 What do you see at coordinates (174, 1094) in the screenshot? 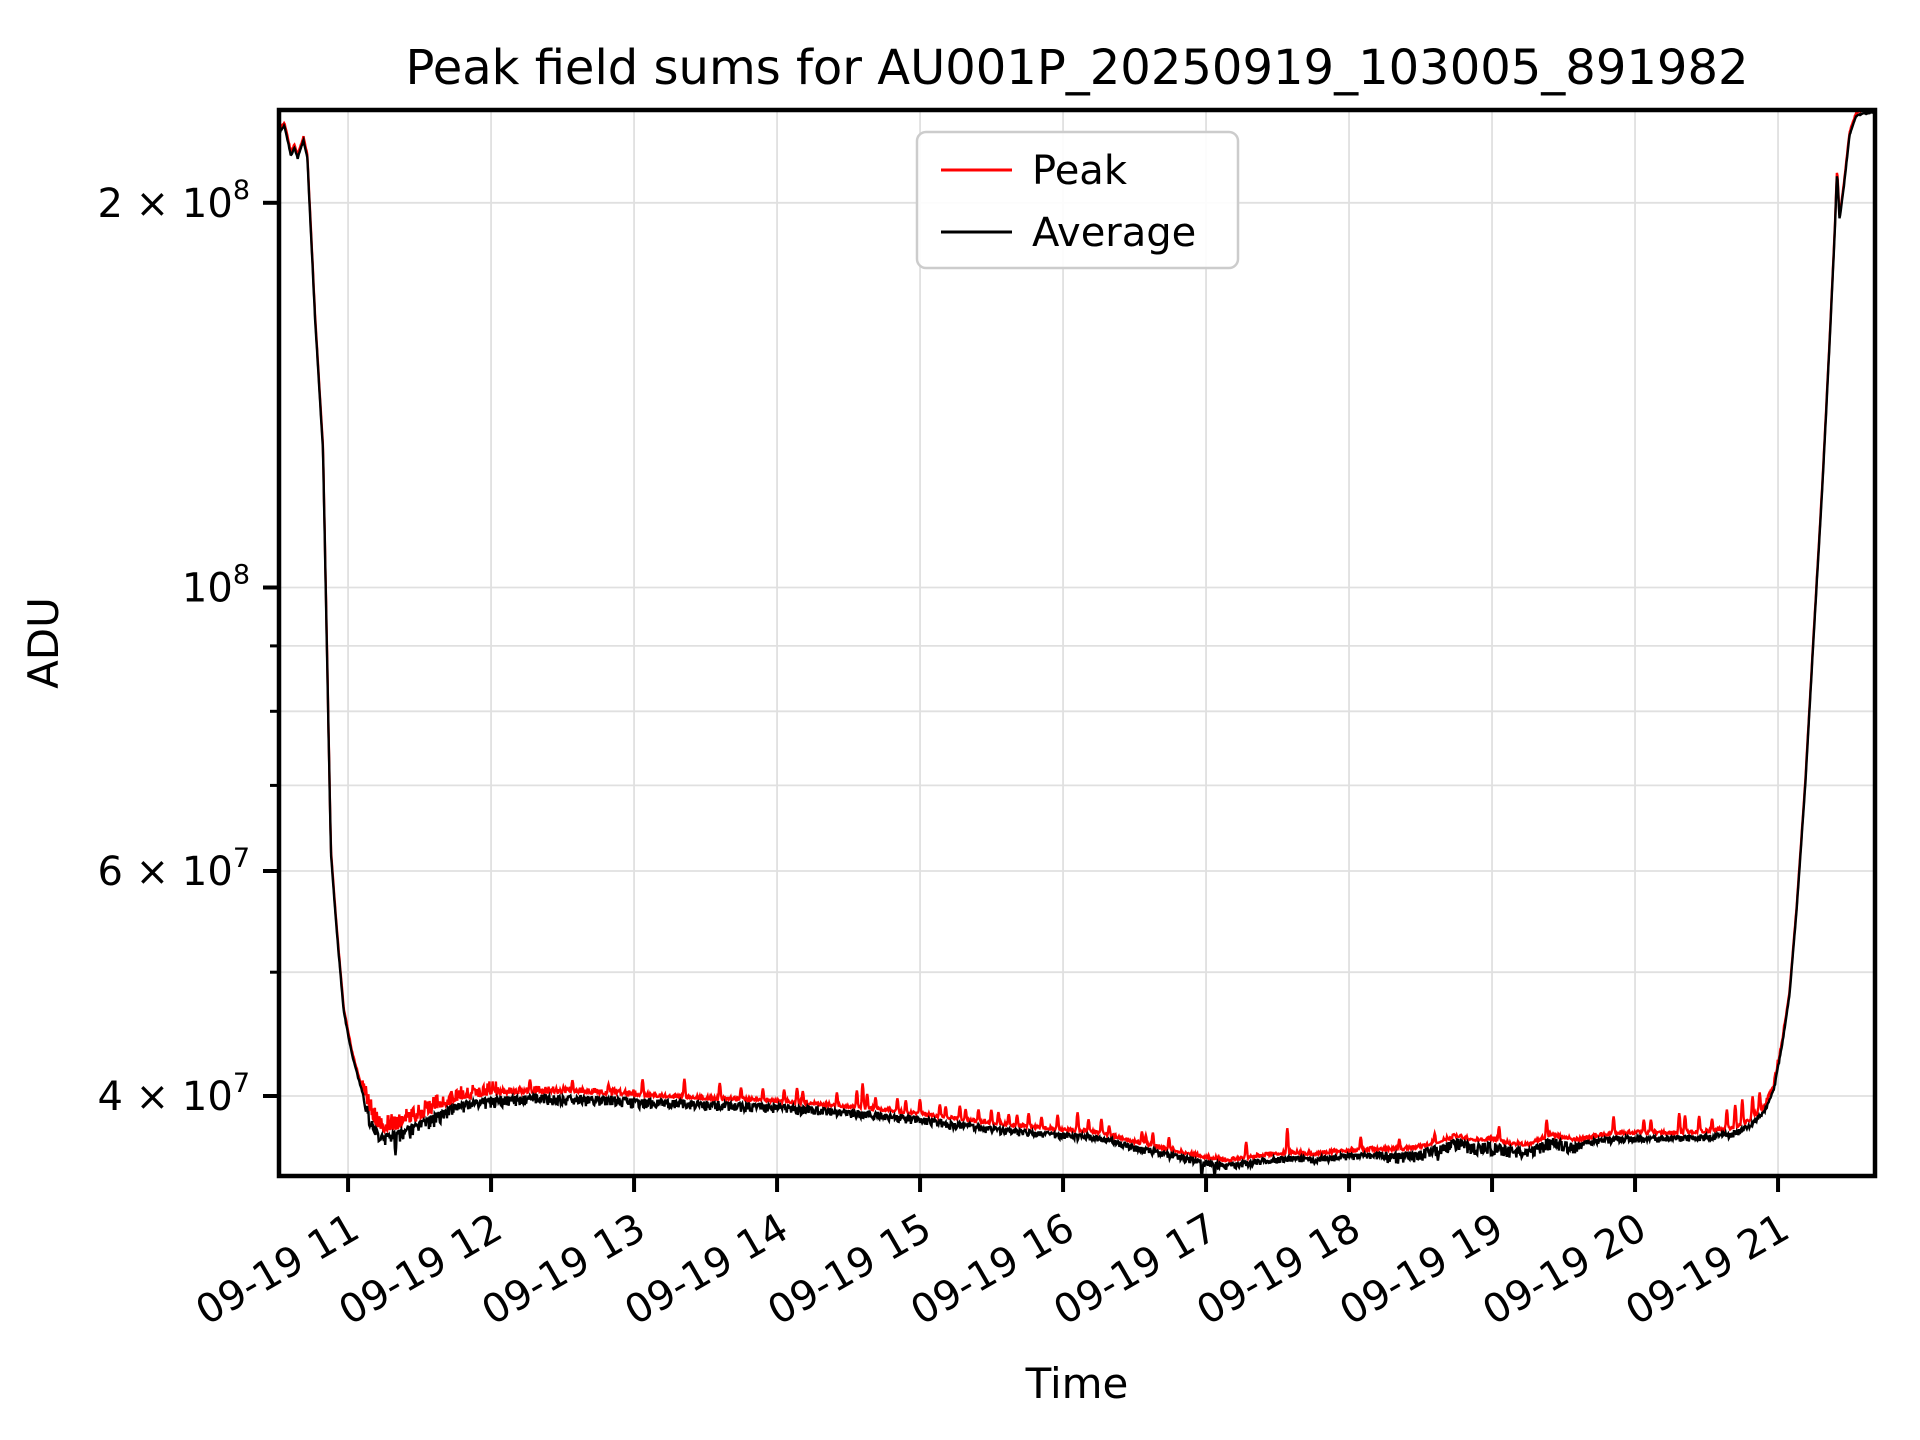
I see `y-tick-label: 4 × 107` at bounding box center [174, 1094].